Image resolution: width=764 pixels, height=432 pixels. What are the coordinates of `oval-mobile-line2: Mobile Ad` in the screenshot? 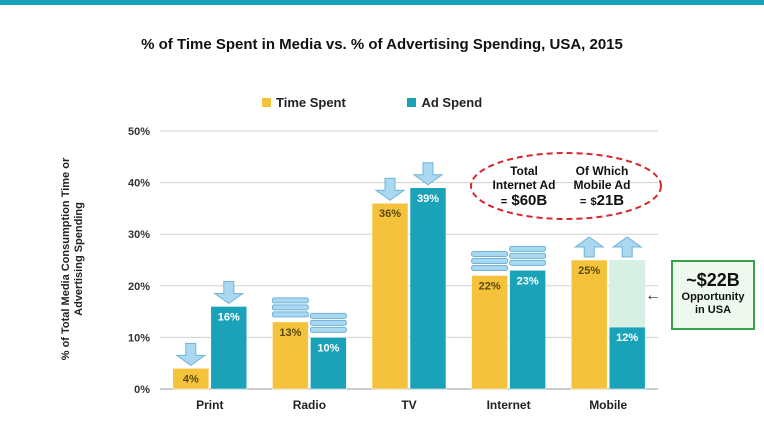 It's located at (602, 185).